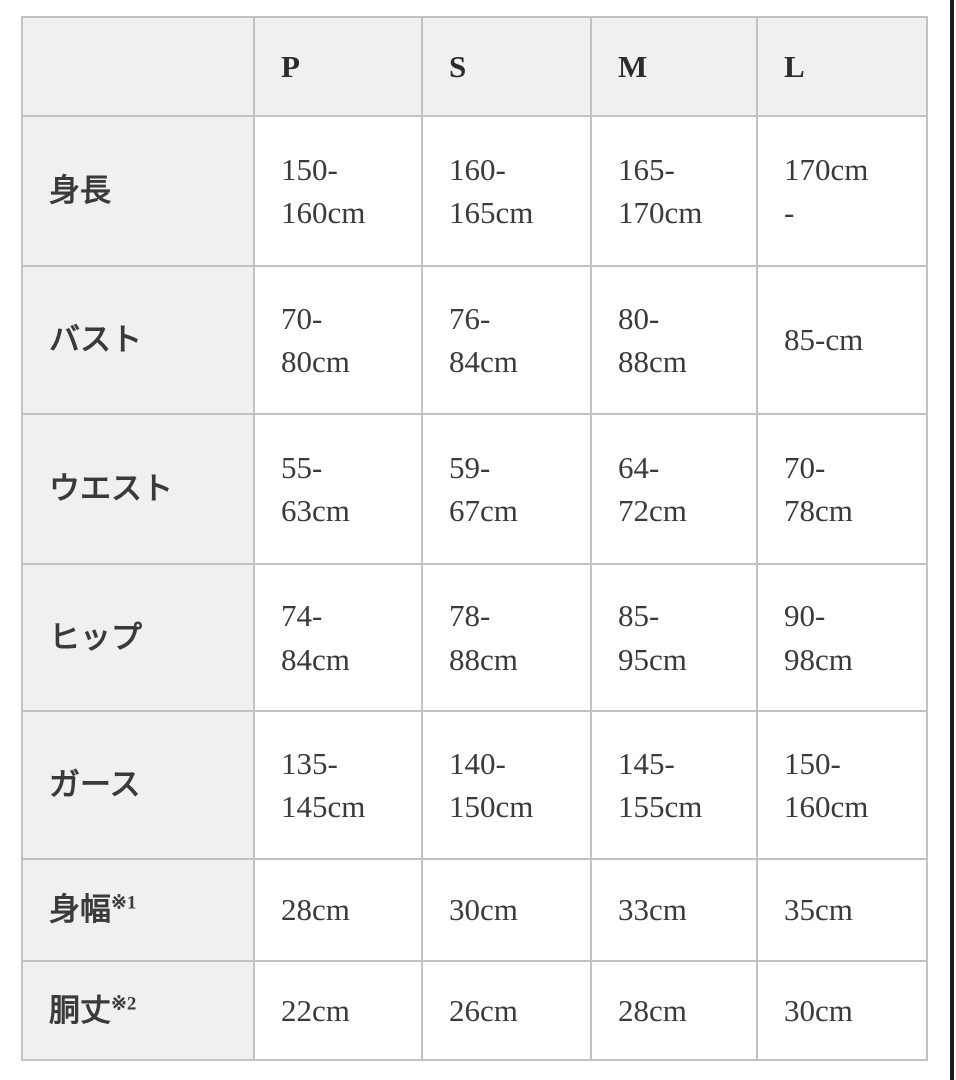 Image resolution: width=956 pixels, height=1080 pixels. I want to click on table-row-waist: ウエスト 55- 63cm 59- 67cm 64- 72cm 70- 78cm, so click(474, 489).